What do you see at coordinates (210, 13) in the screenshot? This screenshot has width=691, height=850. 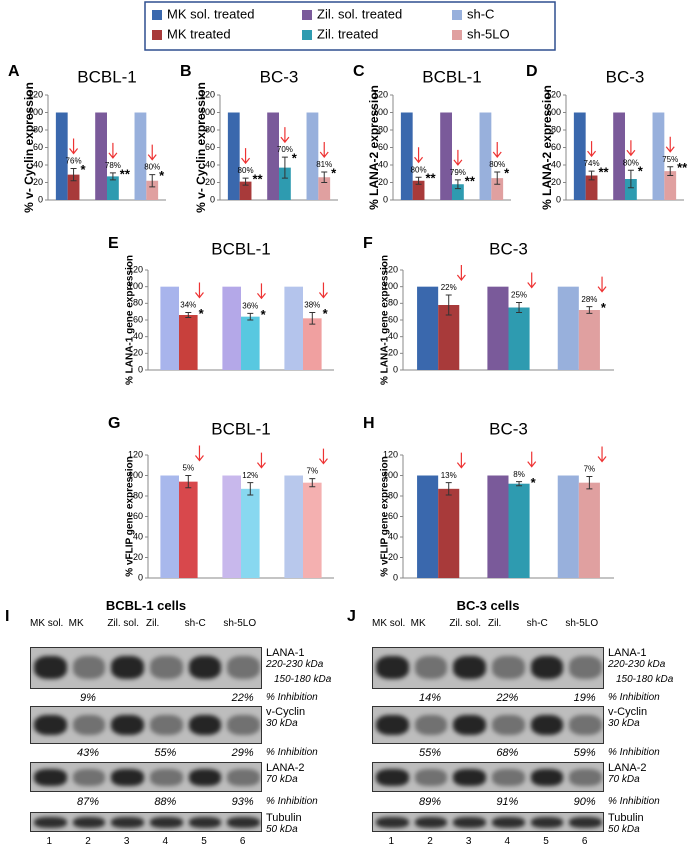 I see `legend-label: MK sol. treated` at bounding box center [210, 13].